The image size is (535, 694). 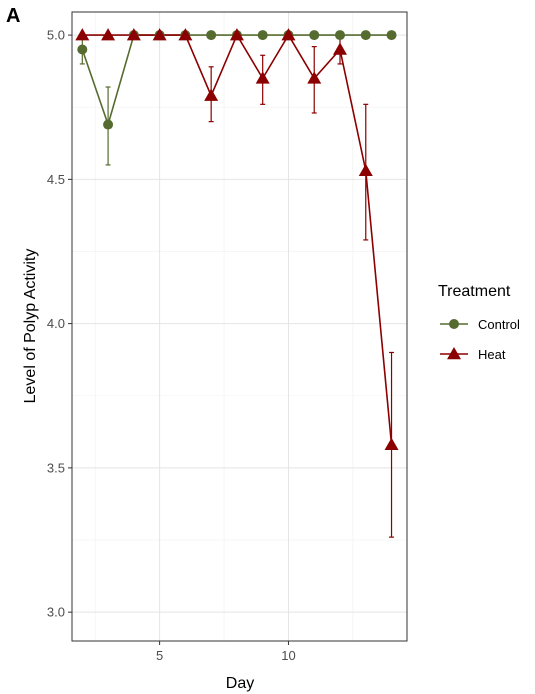 What do you see at coordinates (240, 683) in the screenshot?
I see `x-axis-title: Day` at bounding box center [240, 683].